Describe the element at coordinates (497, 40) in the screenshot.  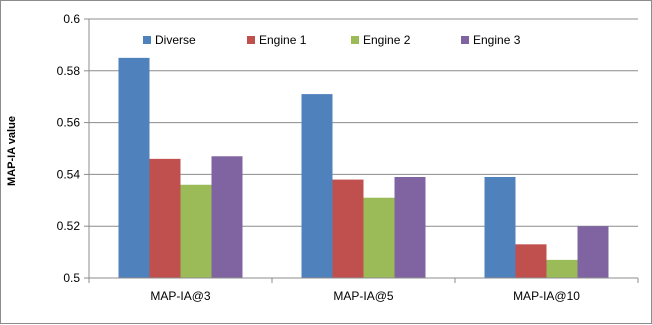
I see `legend-label: Engine 3` at that location.